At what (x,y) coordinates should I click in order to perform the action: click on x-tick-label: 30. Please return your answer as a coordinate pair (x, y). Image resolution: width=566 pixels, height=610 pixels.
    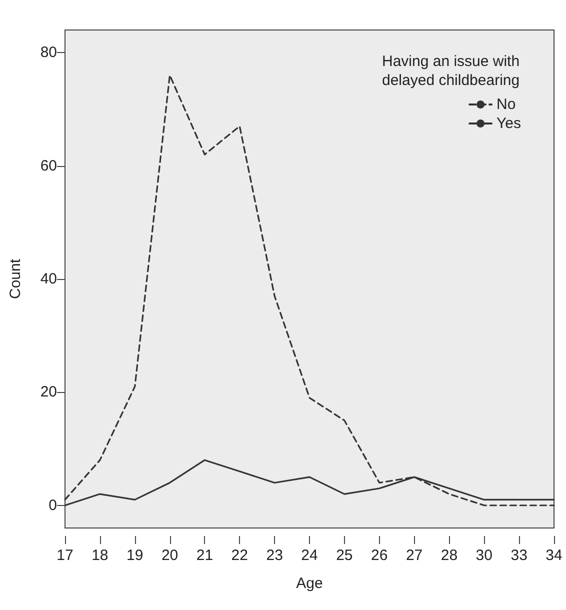
    Looking at the image, I should click on (484, 555).